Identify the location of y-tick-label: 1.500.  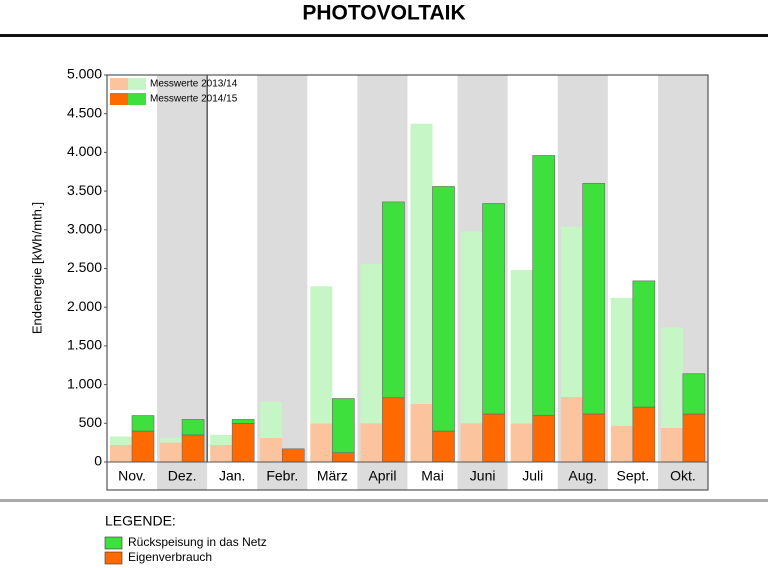
(84, 345).